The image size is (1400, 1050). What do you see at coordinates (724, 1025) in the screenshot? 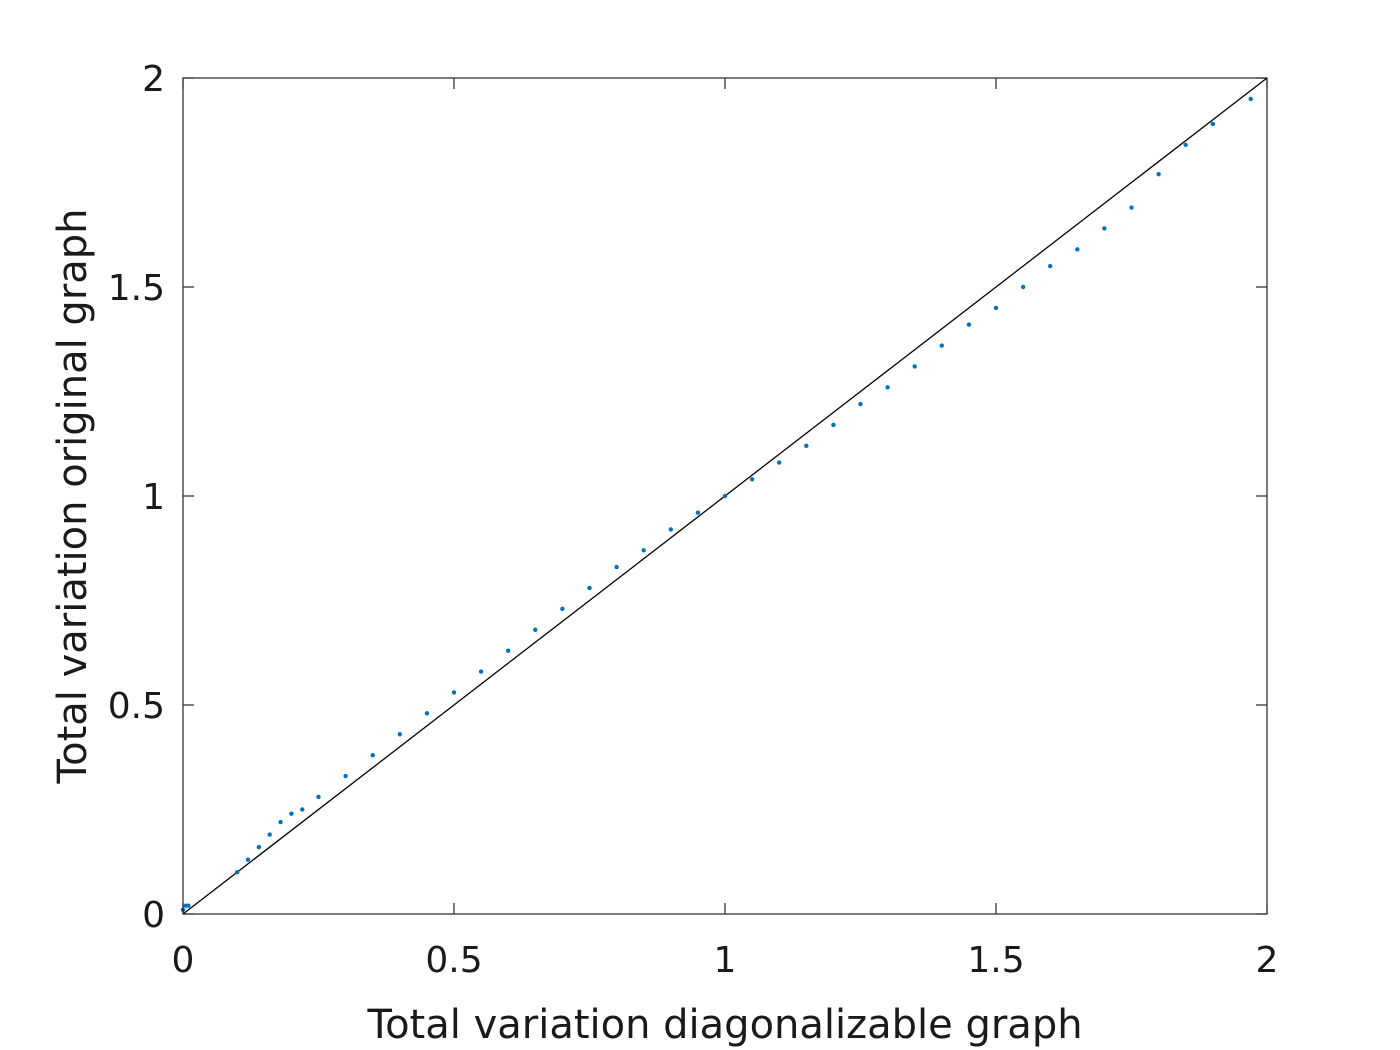
I see `x-axis-label: Total variation diagonalizable graph` at bounding box center [724, 1025].